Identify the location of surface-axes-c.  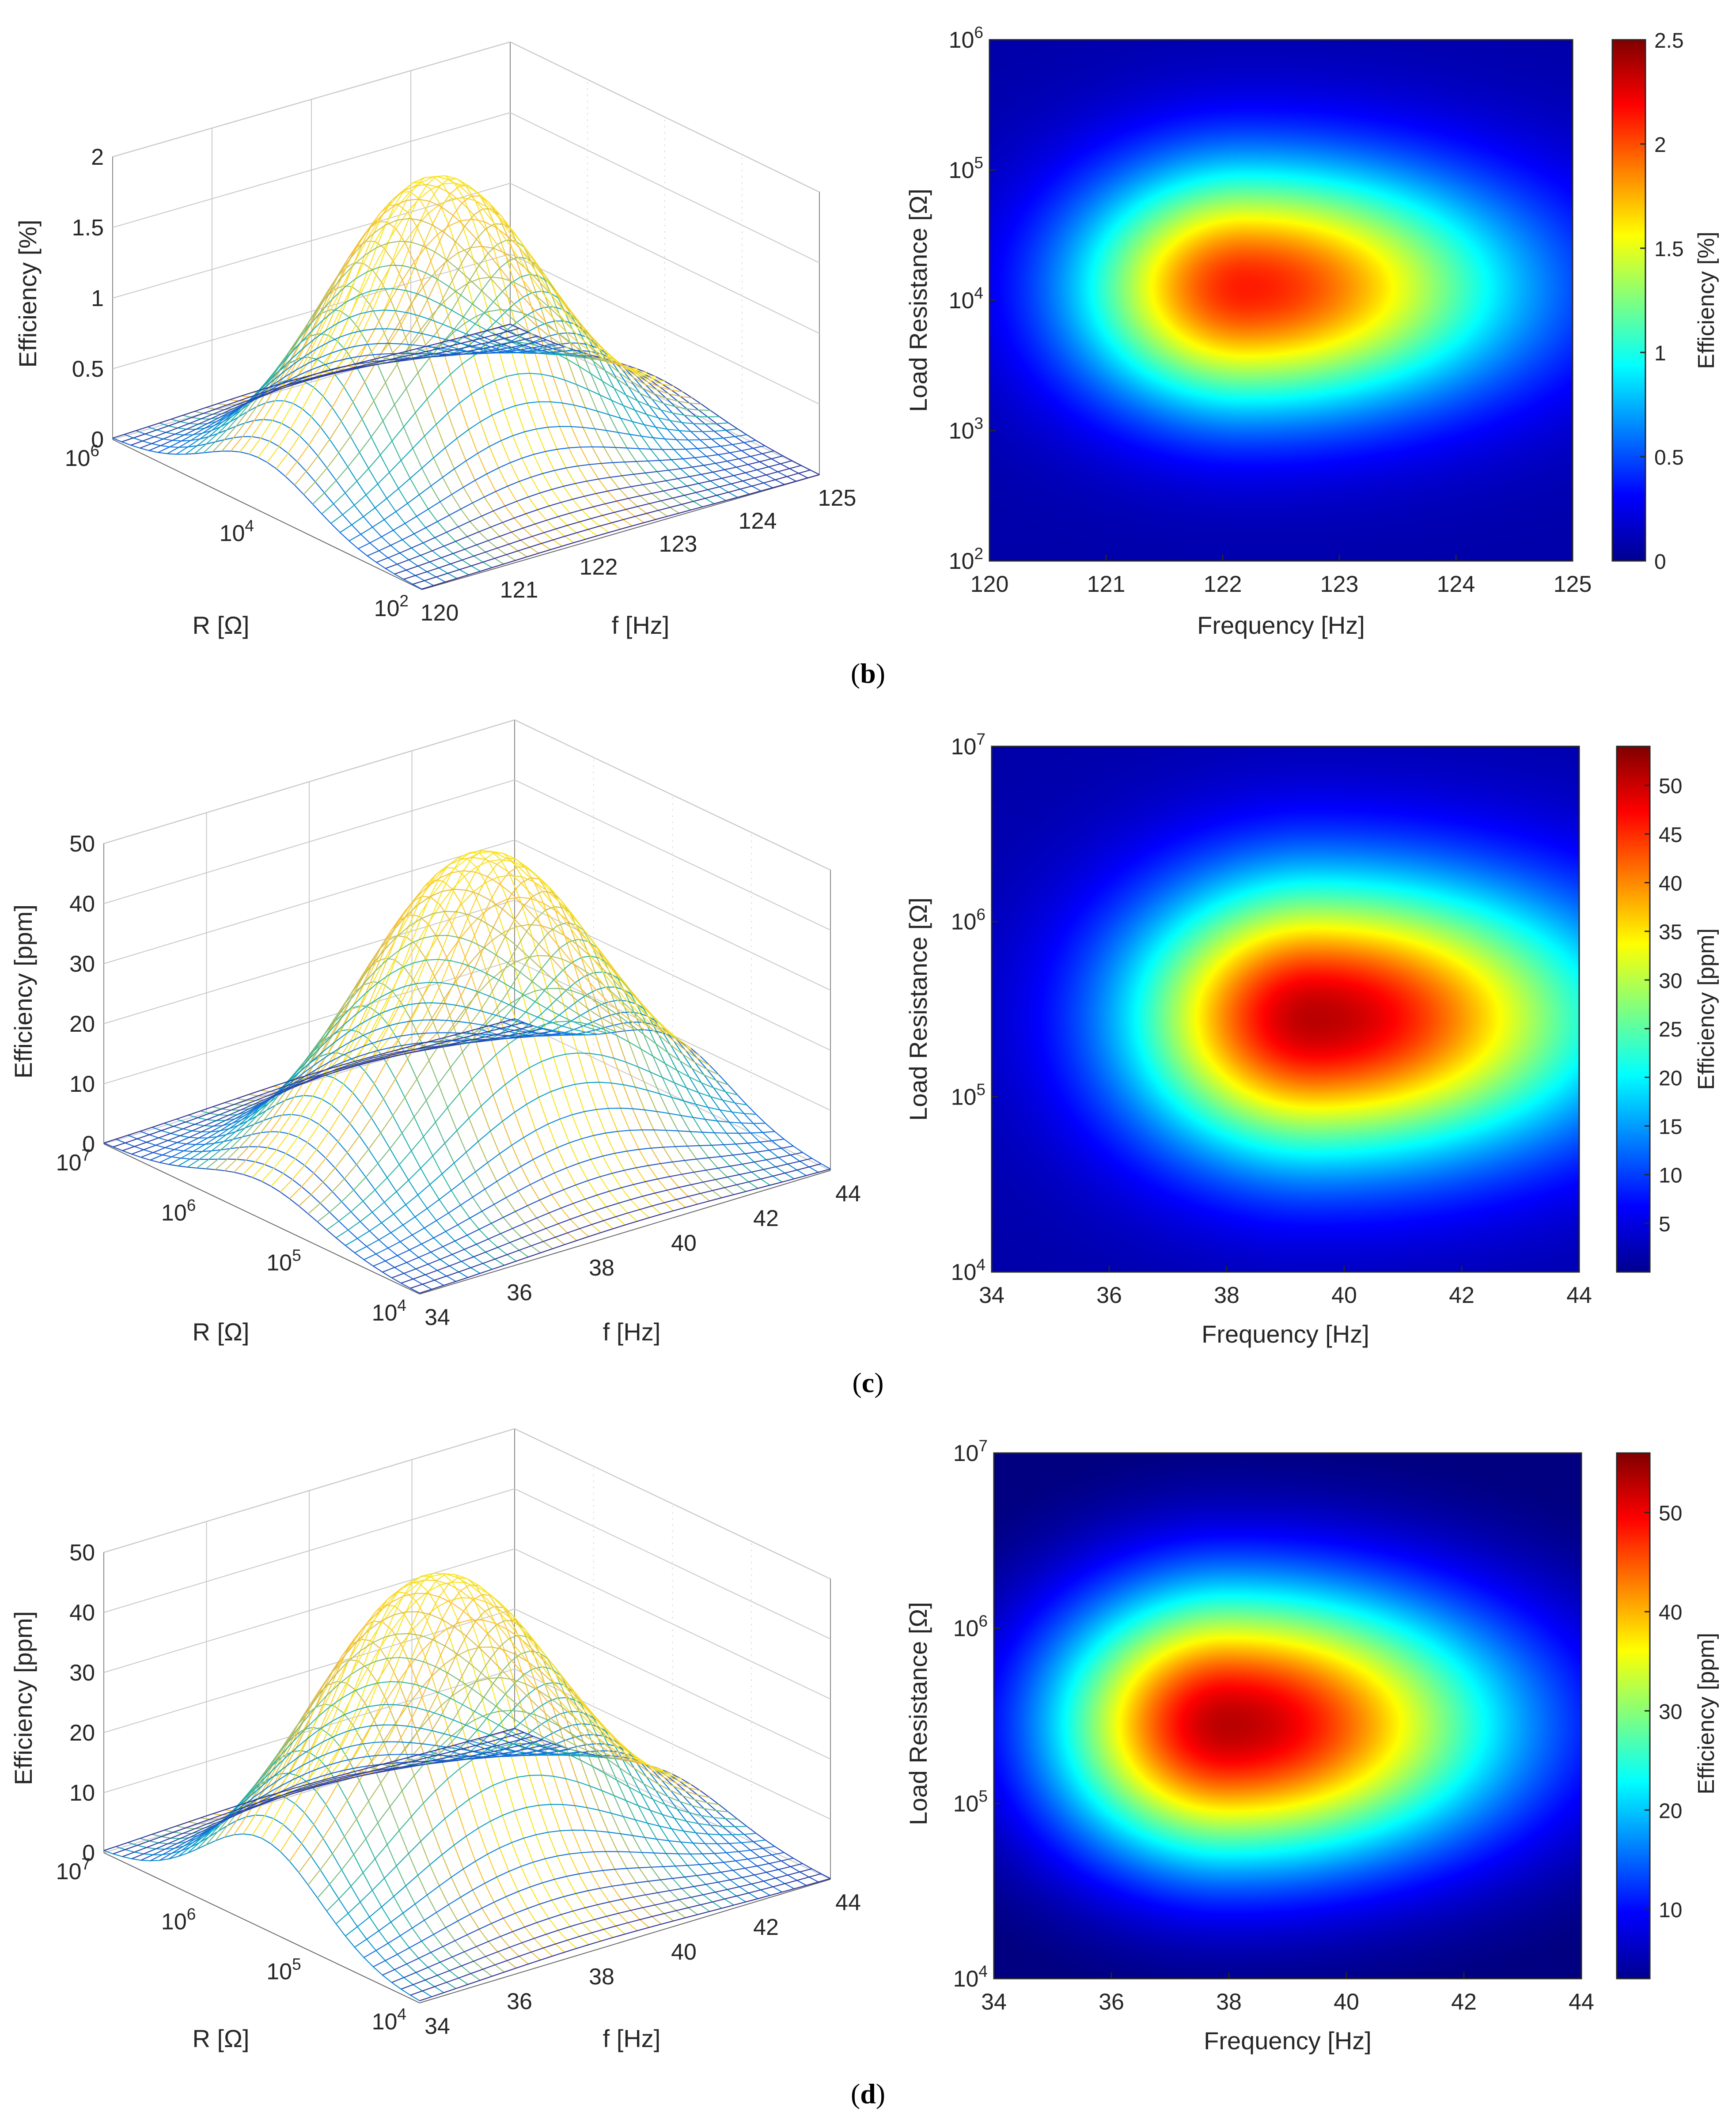
(467, 1006).